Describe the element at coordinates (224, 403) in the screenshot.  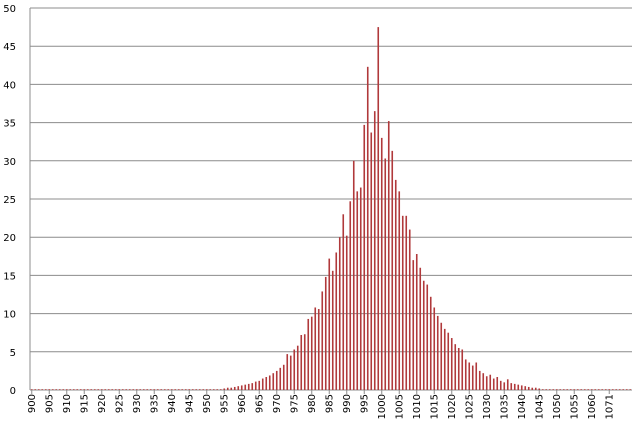
I see `x-tick-label: 955` at that location.